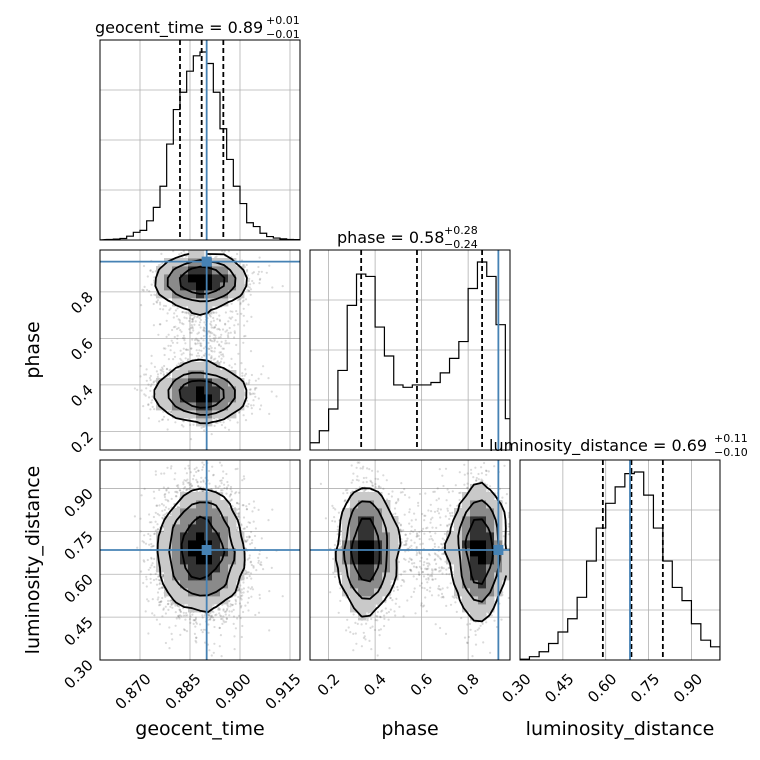 This screenshot has width=760, height=760. Describe the element at coordinates (200, 145) in the screenshot. I see `hist-geocent-time` at that location.